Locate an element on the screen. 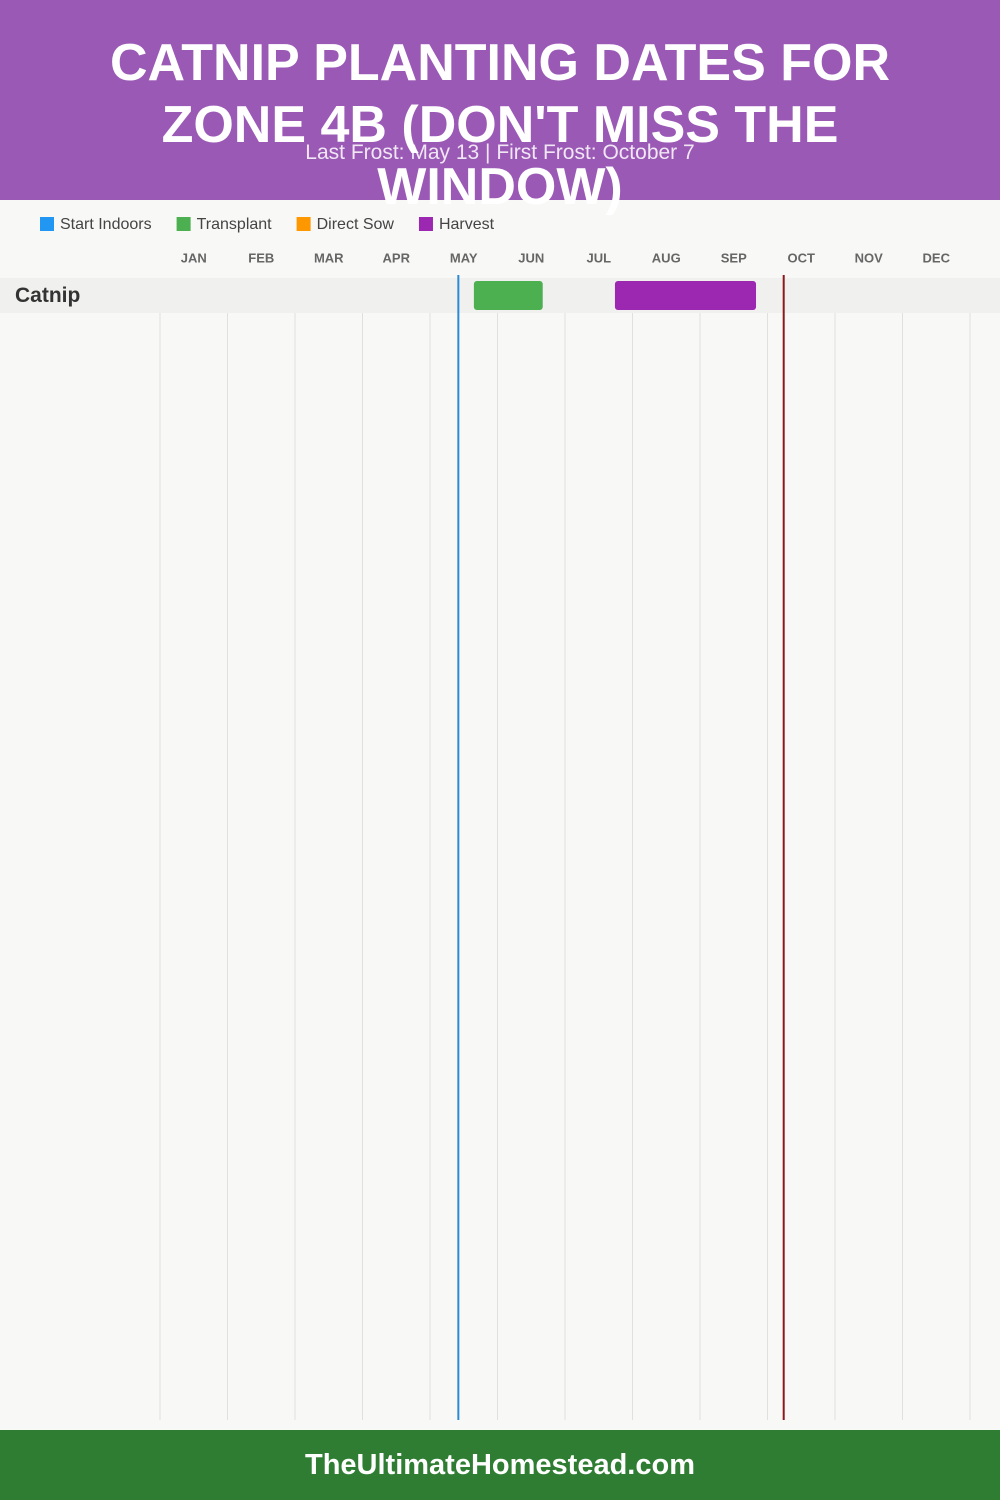  legend-label: Direct Sow is located at coordinates (356, 224).